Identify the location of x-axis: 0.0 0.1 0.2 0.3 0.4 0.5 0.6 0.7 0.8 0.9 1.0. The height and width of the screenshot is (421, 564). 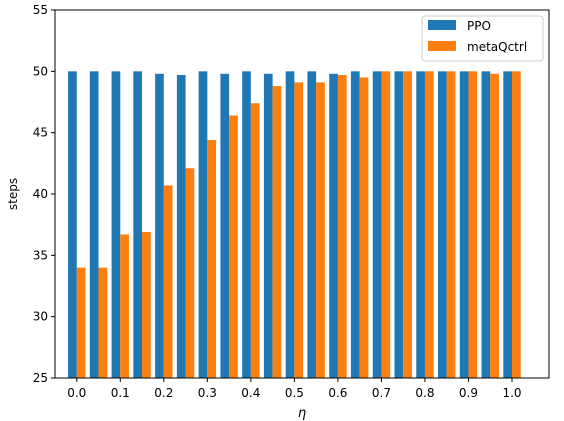
(294, 389).